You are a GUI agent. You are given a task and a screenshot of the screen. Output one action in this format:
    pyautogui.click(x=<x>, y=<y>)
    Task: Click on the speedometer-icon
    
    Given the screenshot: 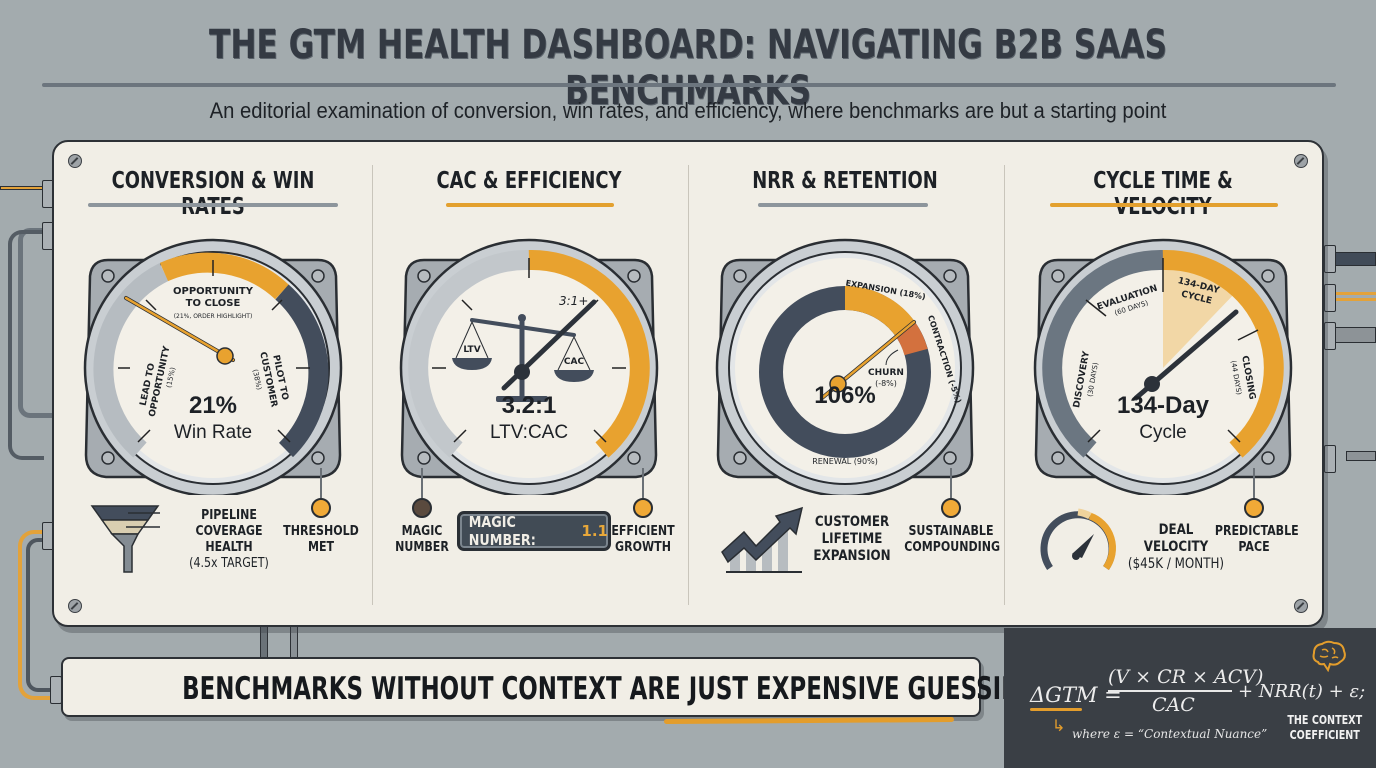 What is the action you would take?
    pyautogui.click(x=1078, y=539)
    